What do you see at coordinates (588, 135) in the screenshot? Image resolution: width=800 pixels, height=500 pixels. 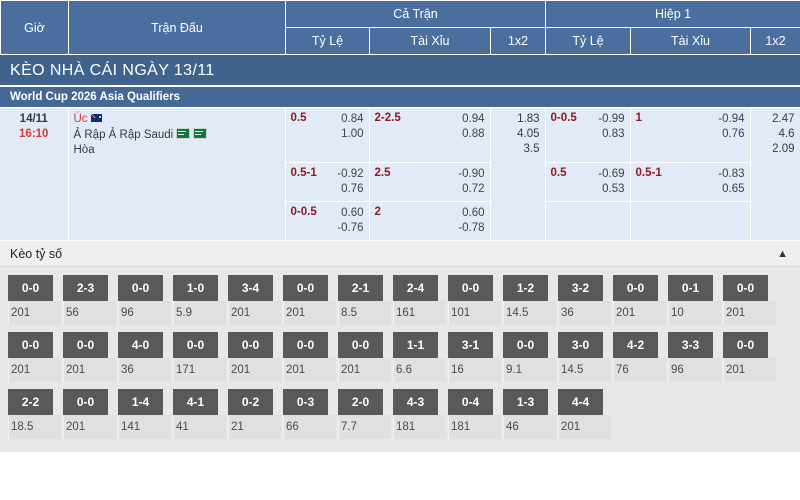 I see `handicap-half-row1: 0-0.5 -0.99 0.83` at bounding box center [588, 135].